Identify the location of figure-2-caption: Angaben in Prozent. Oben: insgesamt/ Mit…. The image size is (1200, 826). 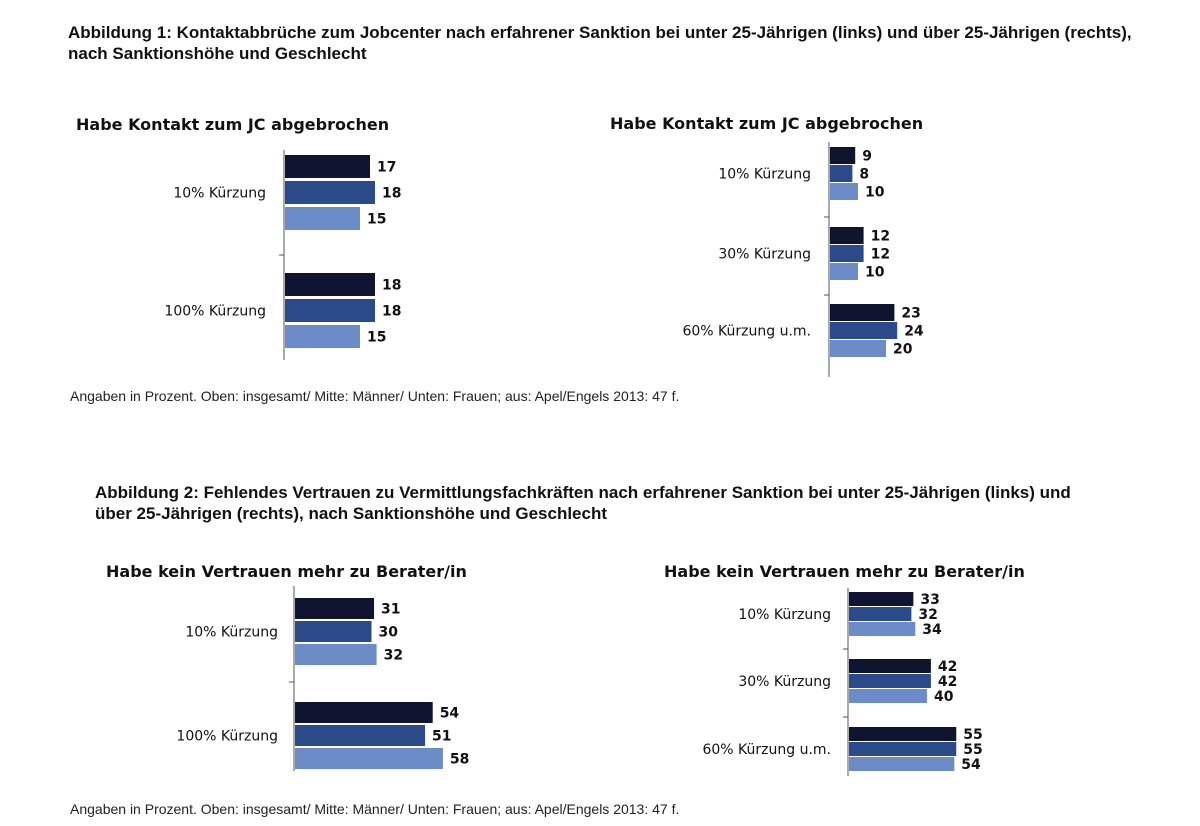
(375, 809).